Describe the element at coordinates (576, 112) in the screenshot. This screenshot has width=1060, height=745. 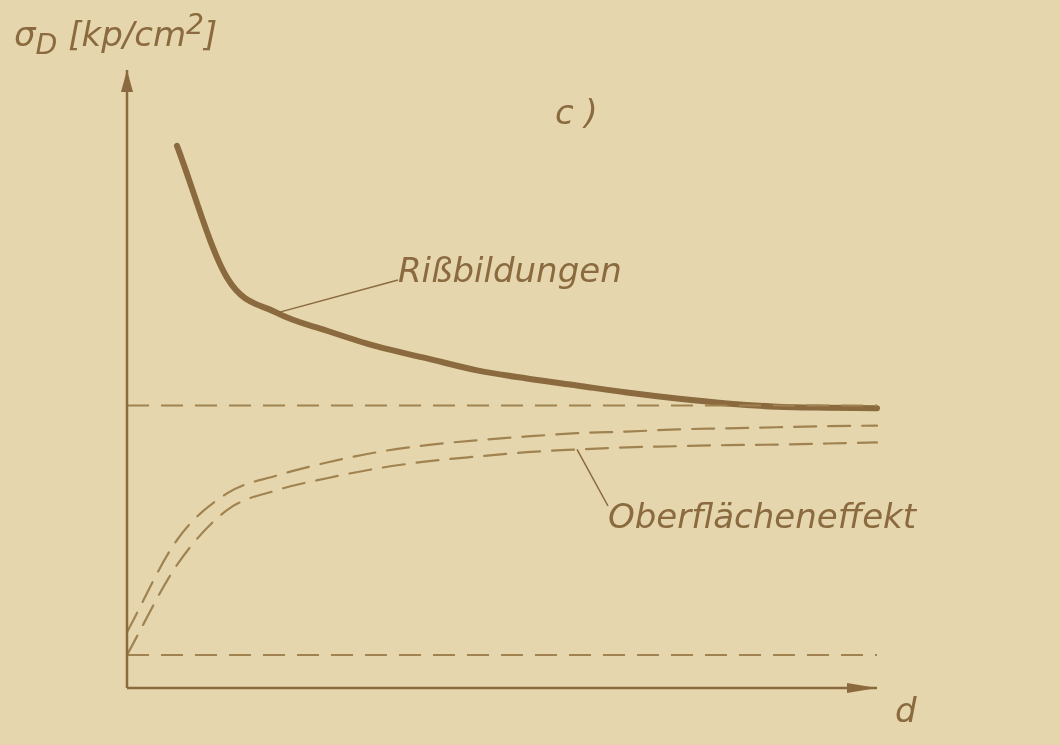
I see `chart-title: c )` at that location.